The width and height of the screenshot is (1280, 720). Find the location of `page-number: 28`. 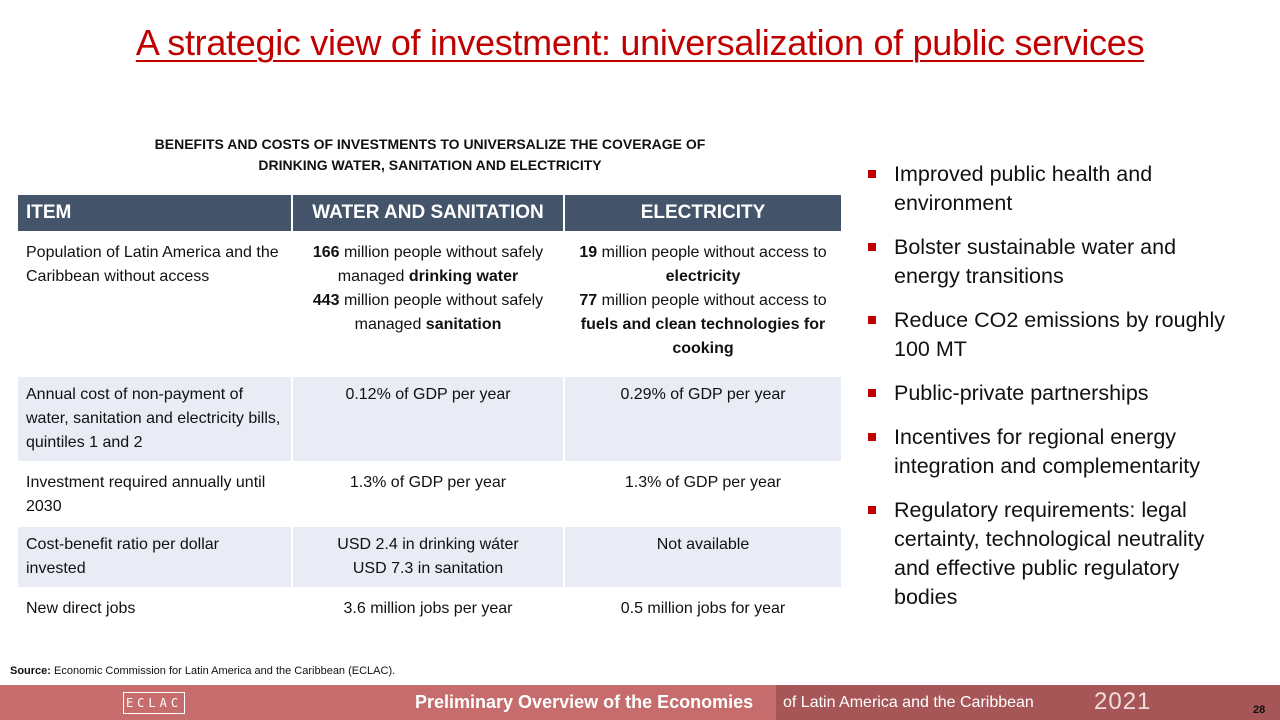

page-number: 28 is located at coordinates (1259, 710).